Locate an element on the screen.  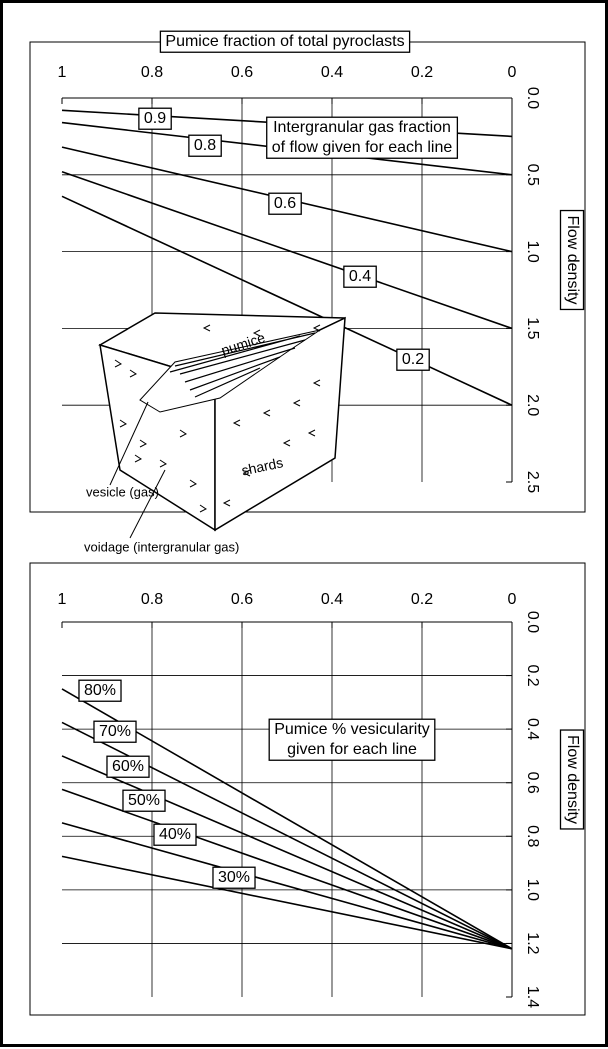
series-label: 0.6 is located at coordinates (285, 203).